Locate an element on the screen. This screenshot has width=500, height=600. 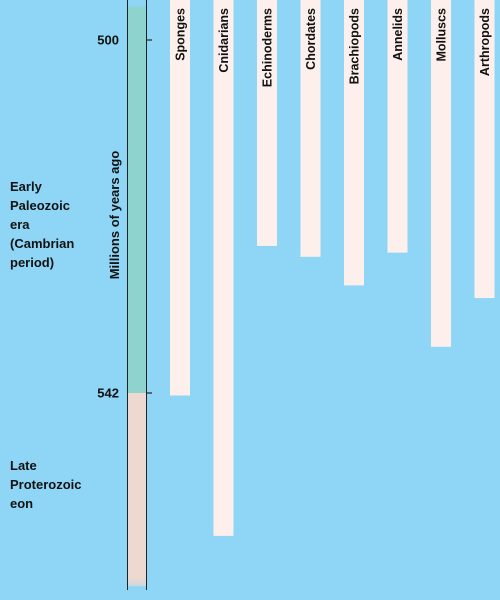
tick-label-500: 500 is located at coordinates (108, 40).